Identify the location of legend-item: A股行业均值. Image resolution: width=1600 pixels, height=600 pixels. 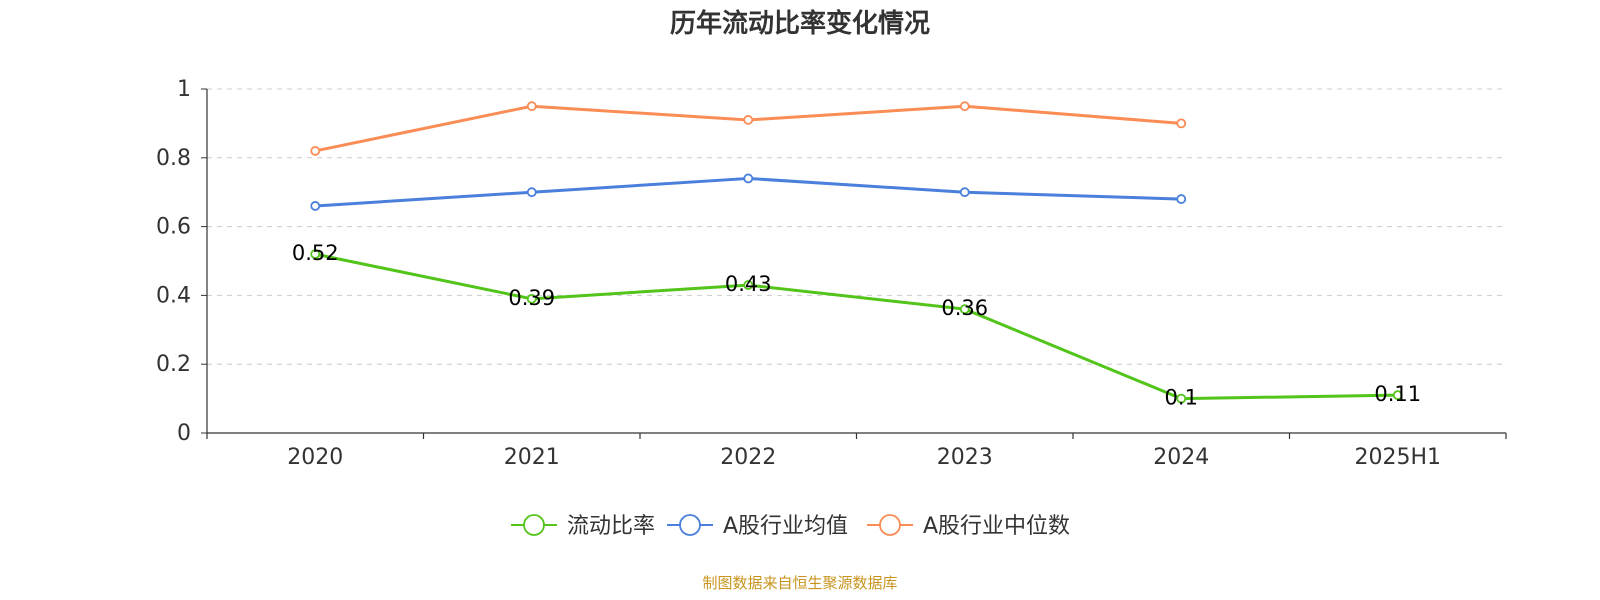
(757, 526).